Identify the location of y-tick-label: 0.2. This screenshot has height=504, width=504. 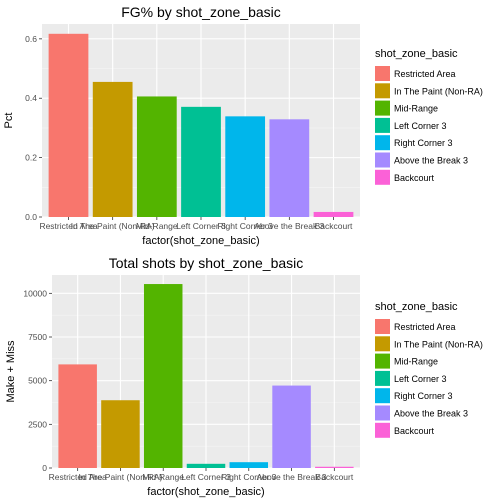
(31, 158).